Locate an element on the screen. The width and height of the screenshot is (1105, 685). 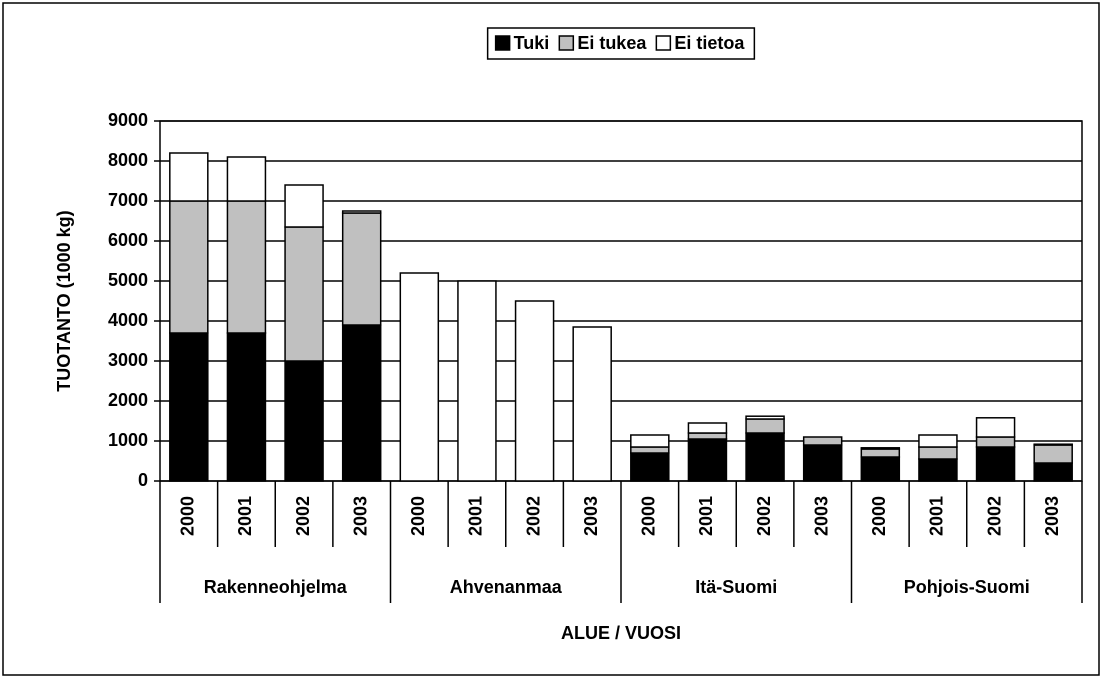
group-label: Pohjois-Suomi is located at coordinates (967, 587).